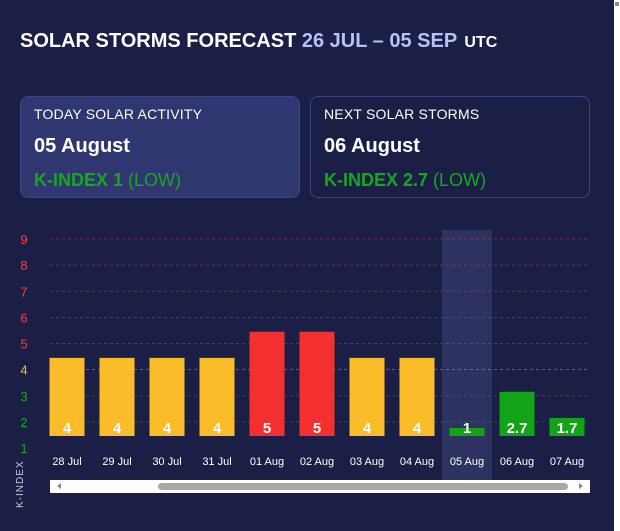 Image resolution: width=620 pixels, height=531 pixels. What do you see at coordinates (567, 462) in the screenshot?
I see `x-tick-label: 07 Aug` at bounding box center [567, 462].